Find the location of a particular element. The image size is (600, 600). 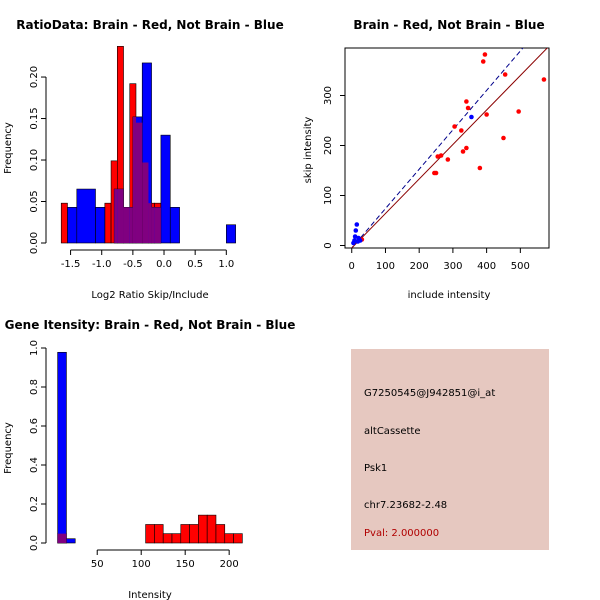

not-brain-fit-line is located at coordinates (437, 148).